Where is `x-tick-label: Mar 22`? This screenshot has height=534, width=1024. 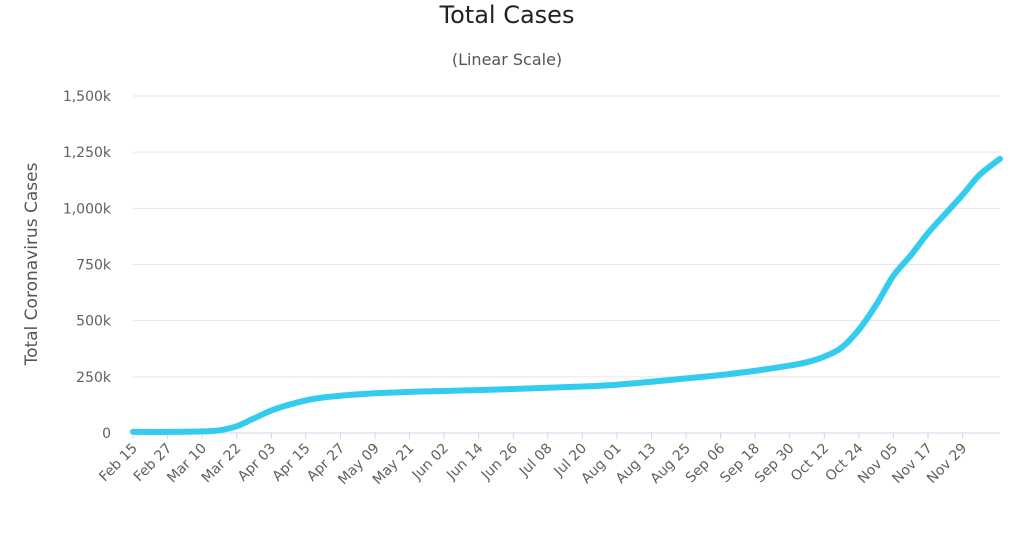
x-tick-label: Mar 22 is located at coordinates (222, 464).